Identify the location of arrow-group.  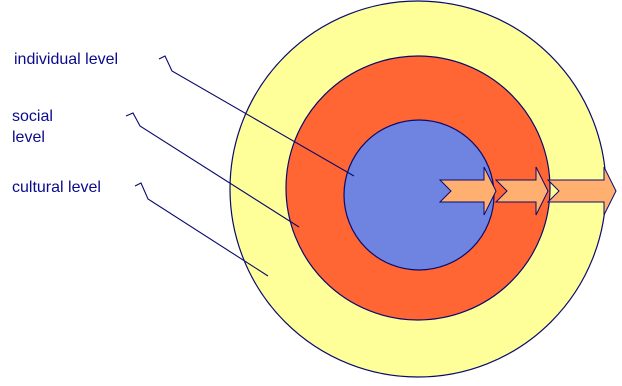
(527, 191).